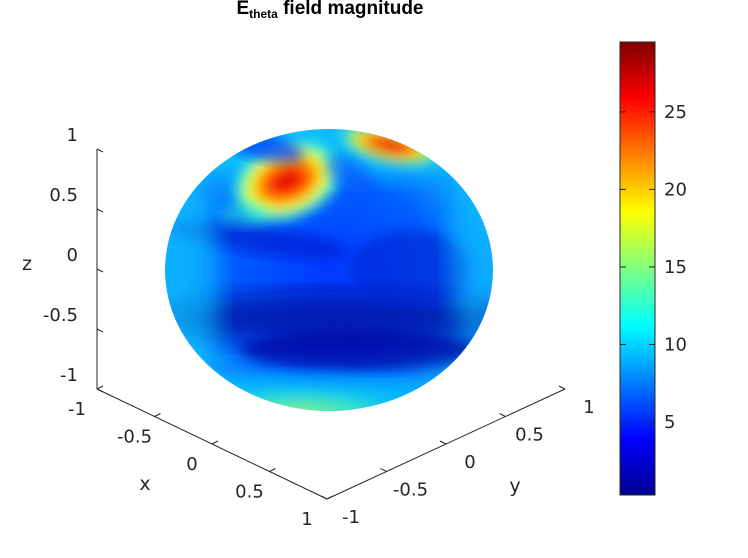 The image size is (748, 558). Describe the element at coordinates (514, 486) in the screenshot. I see `y-axis-label: y` at that location.